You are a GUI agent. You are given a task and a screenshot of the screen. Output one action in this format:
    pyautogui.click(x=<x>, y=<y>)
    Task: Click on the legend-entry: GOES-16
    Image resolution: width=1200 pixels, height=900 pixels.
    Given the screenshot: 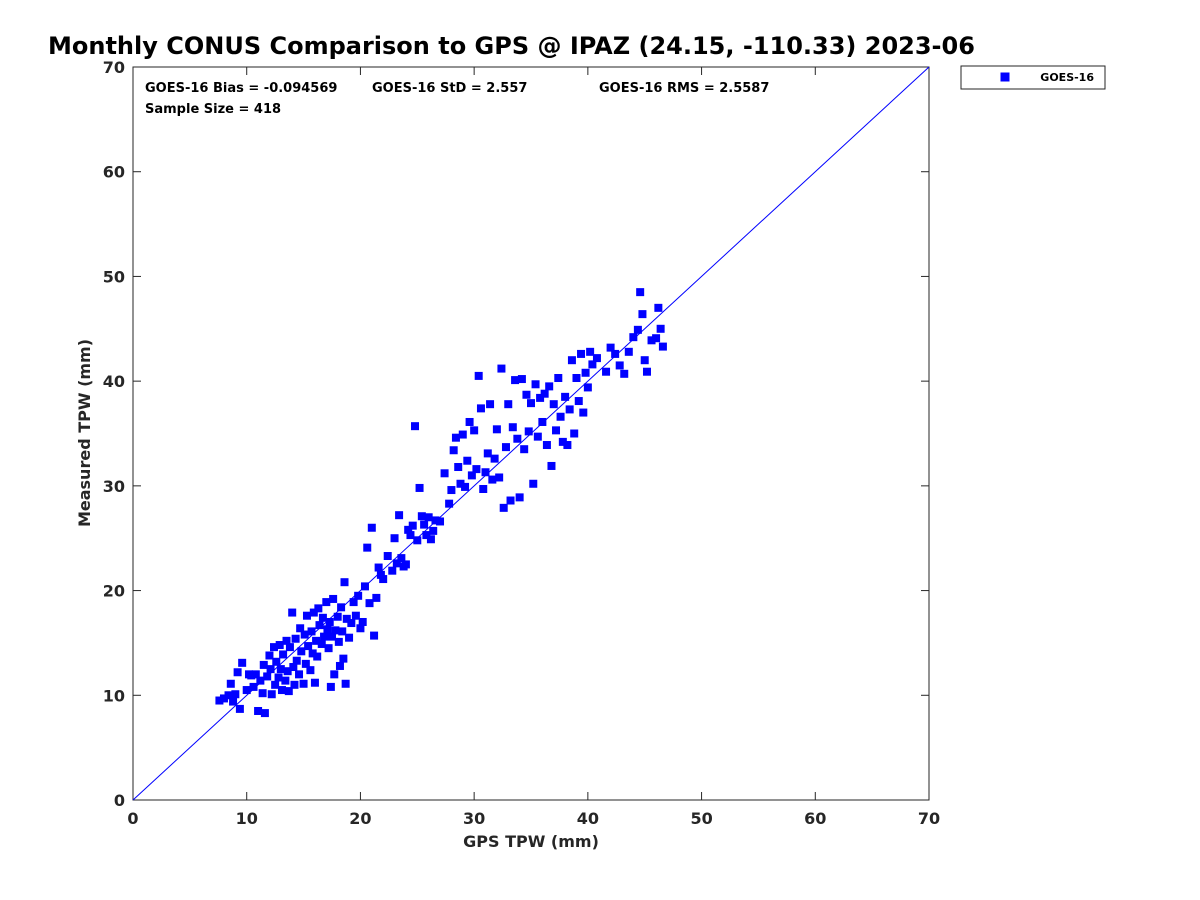 What is the action you would take?
    pyautogui.click(x=1067, y=77)
    